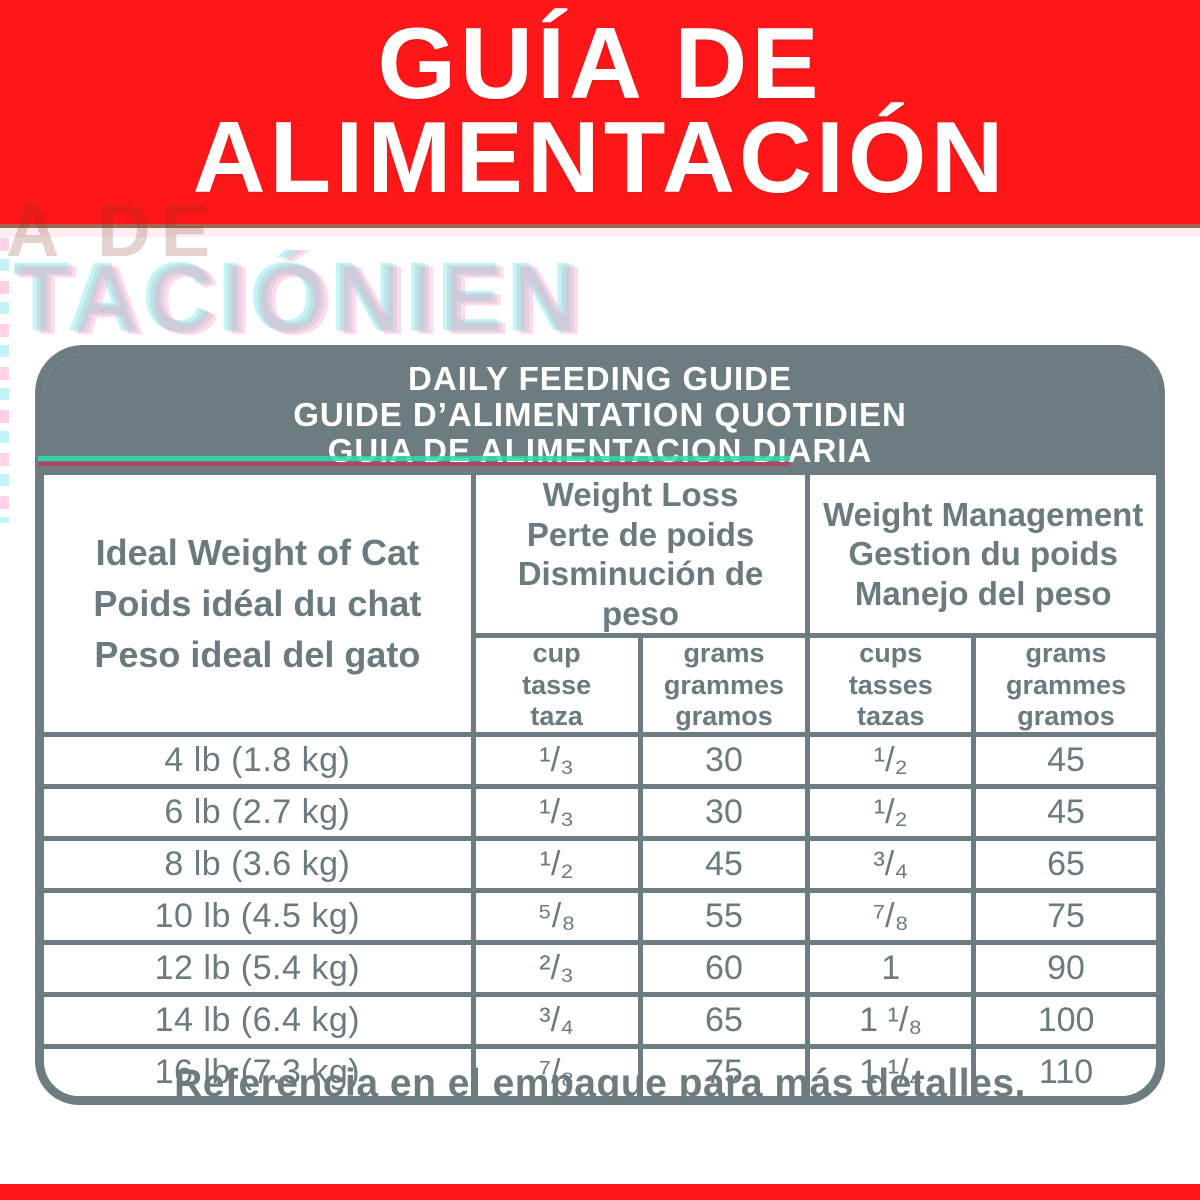  I want to click on subheader-line: tasses, so click(890, 684).